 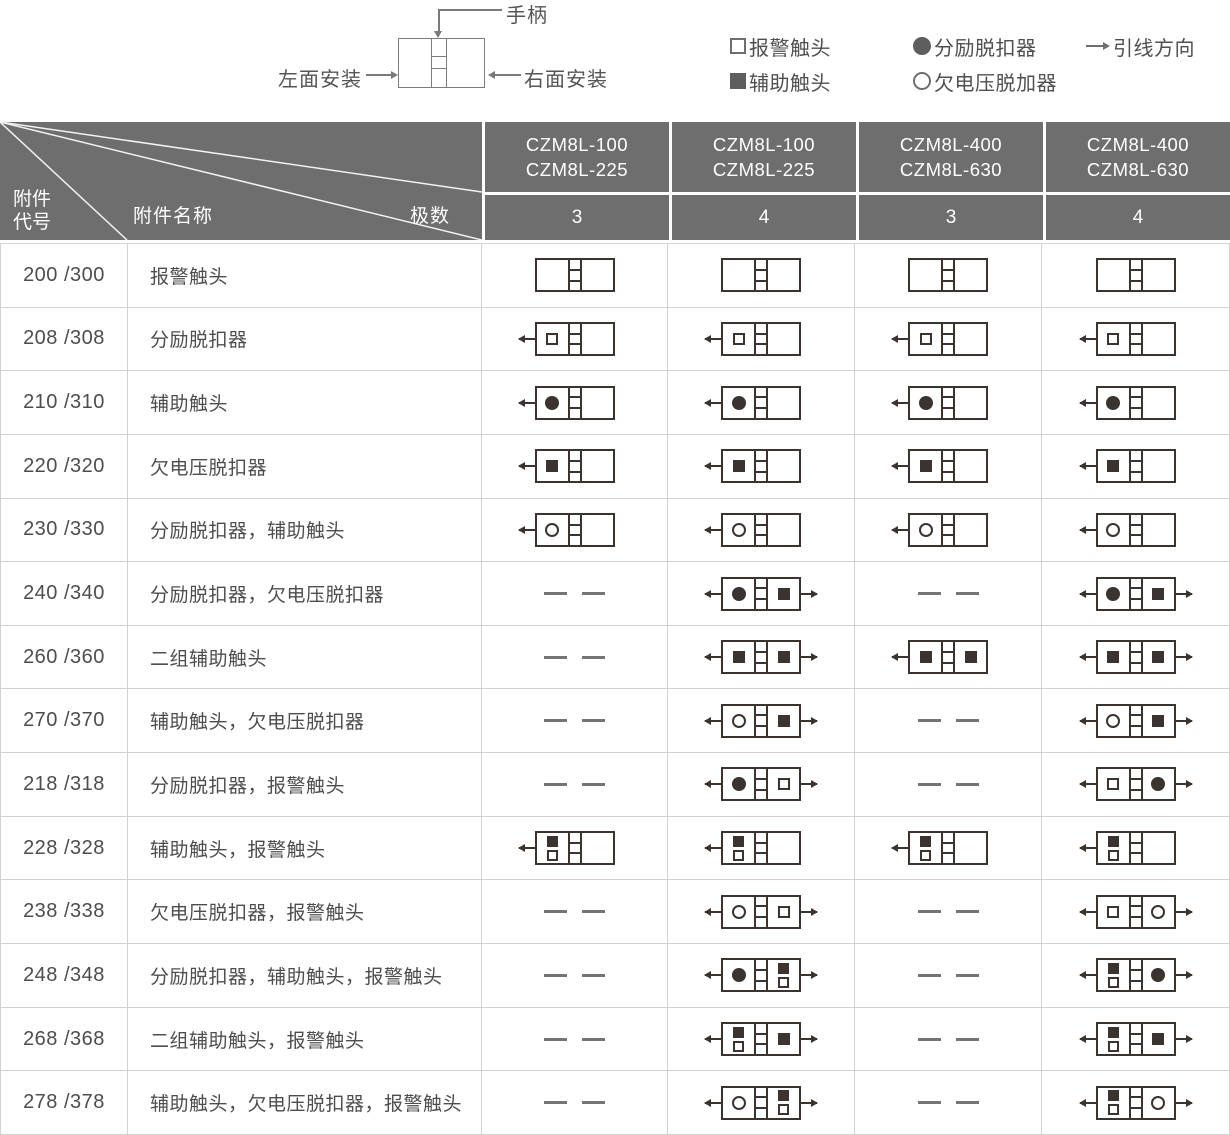 What do you see at coordinates (305, 1102) in the screenshot?
I see `accessory-name-cell: 辅助触头，欠电压脱扣器，报警触头` at bounding box center [305, 1102].